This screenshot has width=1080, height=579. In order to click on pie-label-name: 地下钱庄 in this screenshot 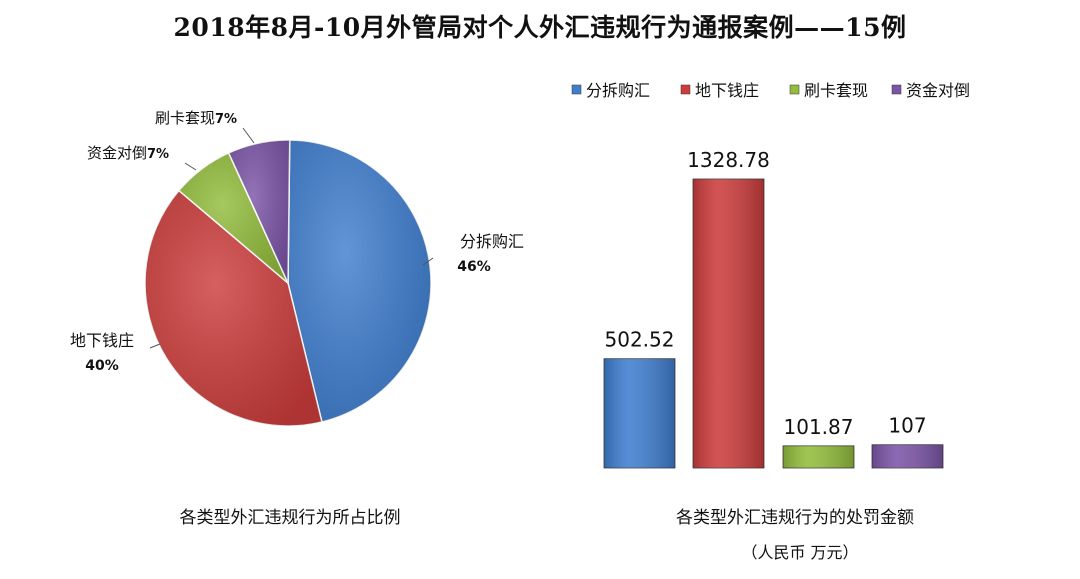, I will do `click(102, 340)`.